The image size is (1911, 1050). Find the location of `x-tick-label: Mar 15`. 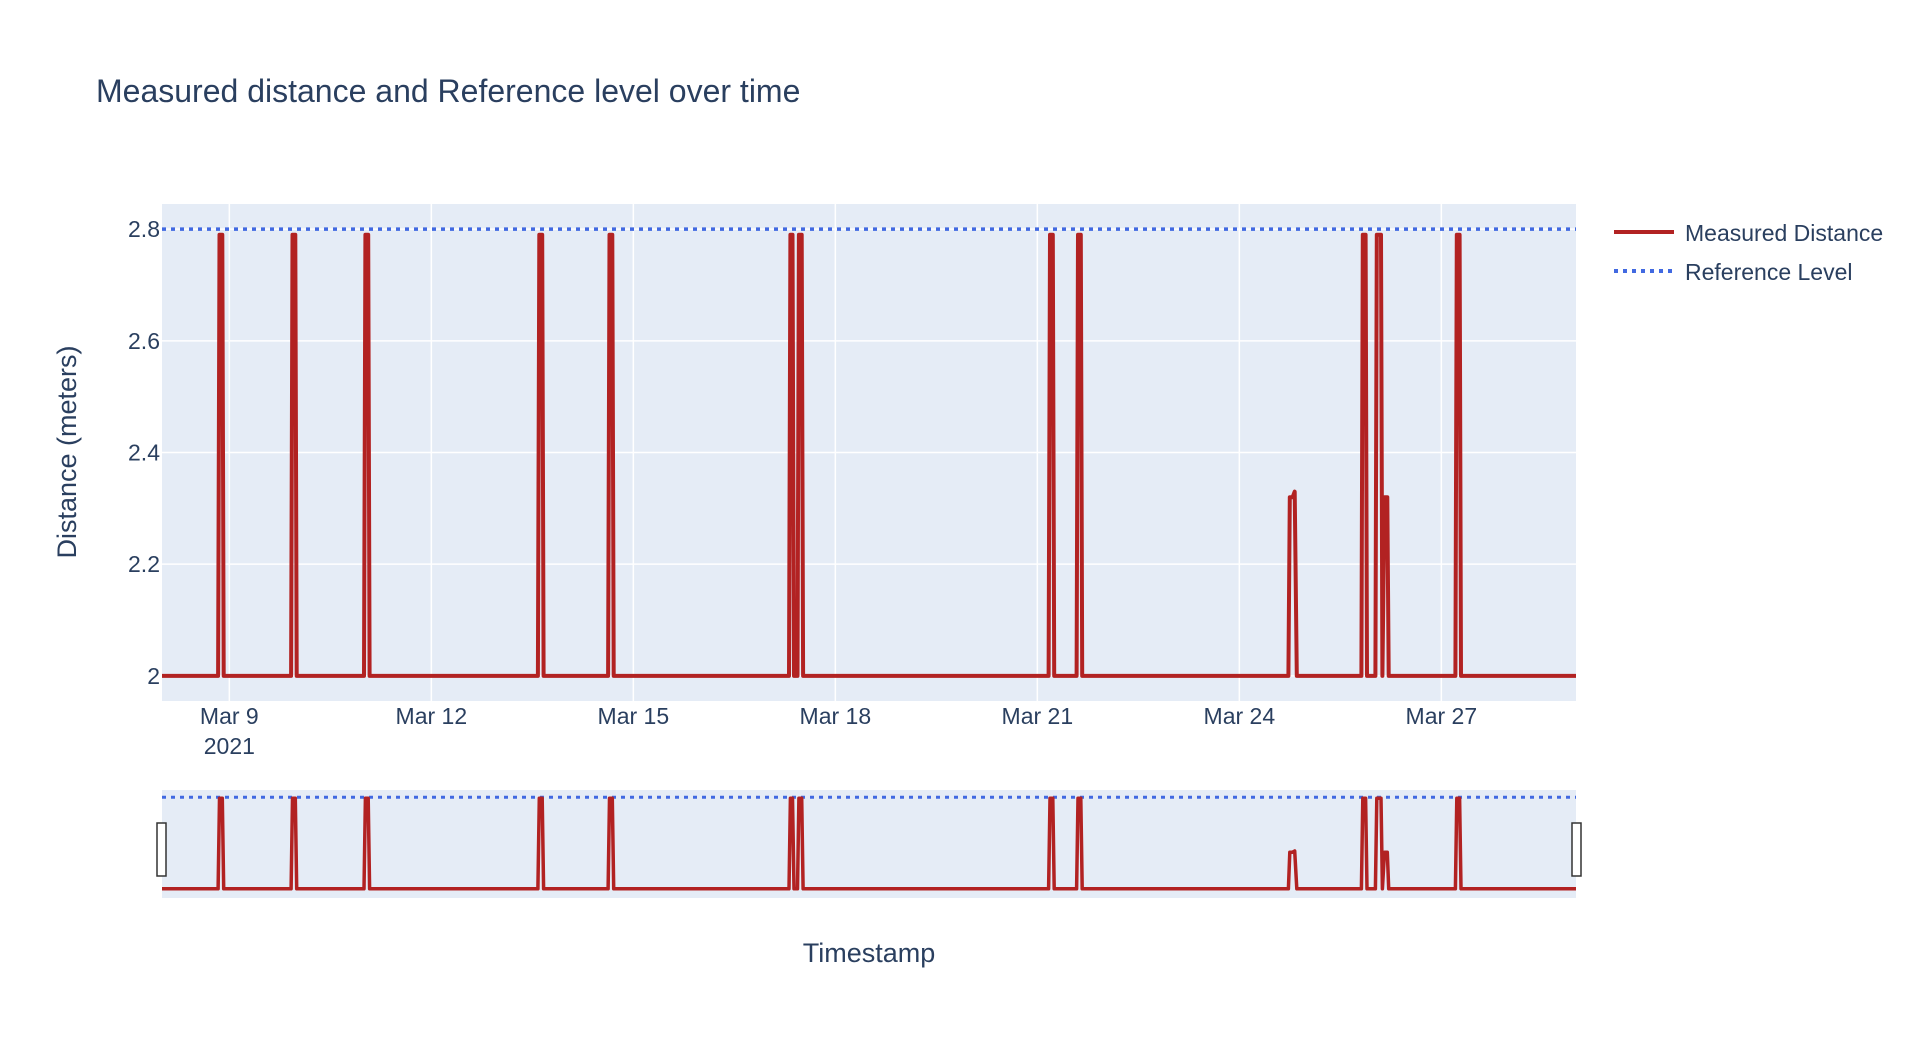

x-tick-label: Mar 15 is located at coordinates (634, 716).